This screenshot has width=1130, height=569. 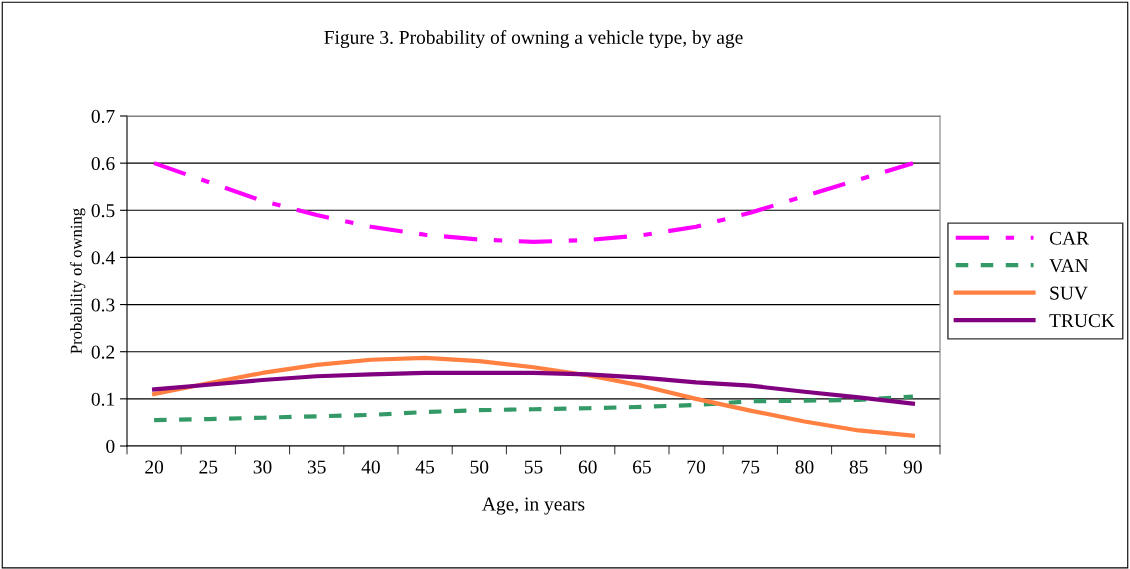 What do you see at coordinates (78, 281) in the screenshot?
I see `y-axis-title: Probability of owning` at bounding box center [78, 281].